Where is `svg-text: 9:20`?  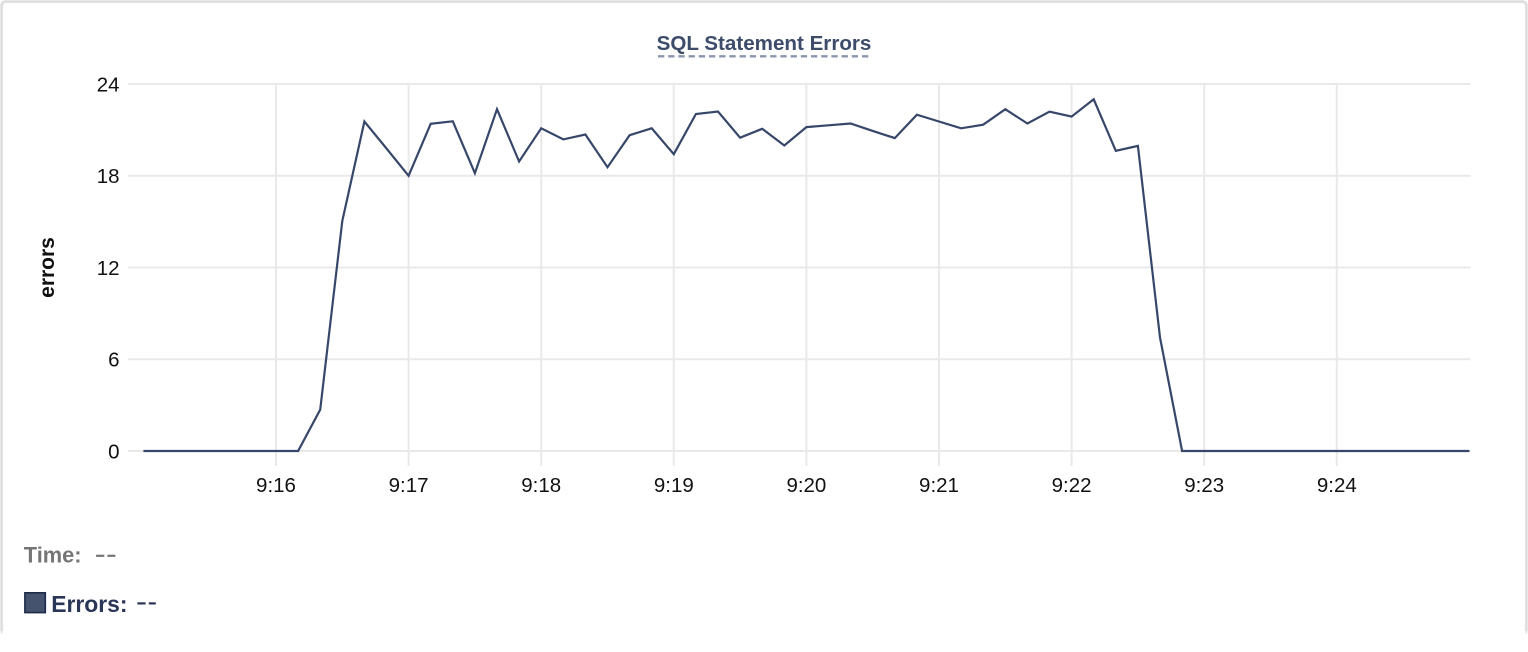
svg-text: 9:20 is located at coordinates (806, 485).